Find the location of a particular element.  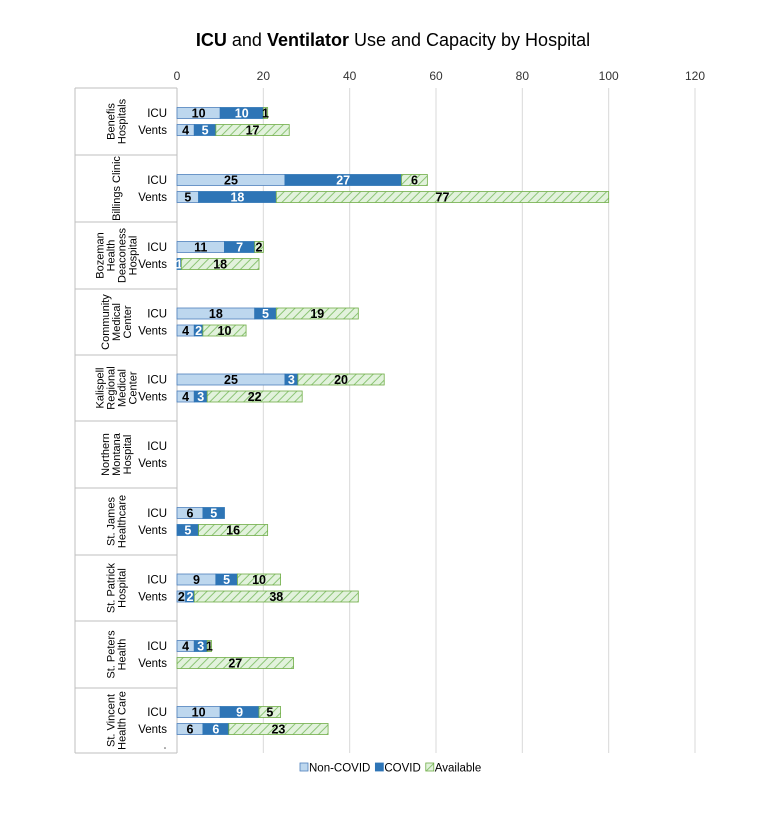

hospital-label-line: Bozeman is located at coordinates (101, 255).